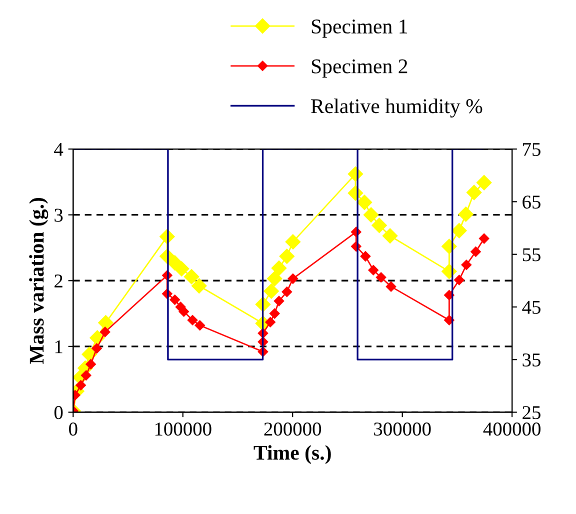 The width and height of the screenshot is (576, 514). Describe the element at coordinates (360, 29) in the screenshot. I see `legend-label: Specimen 1` at that location.